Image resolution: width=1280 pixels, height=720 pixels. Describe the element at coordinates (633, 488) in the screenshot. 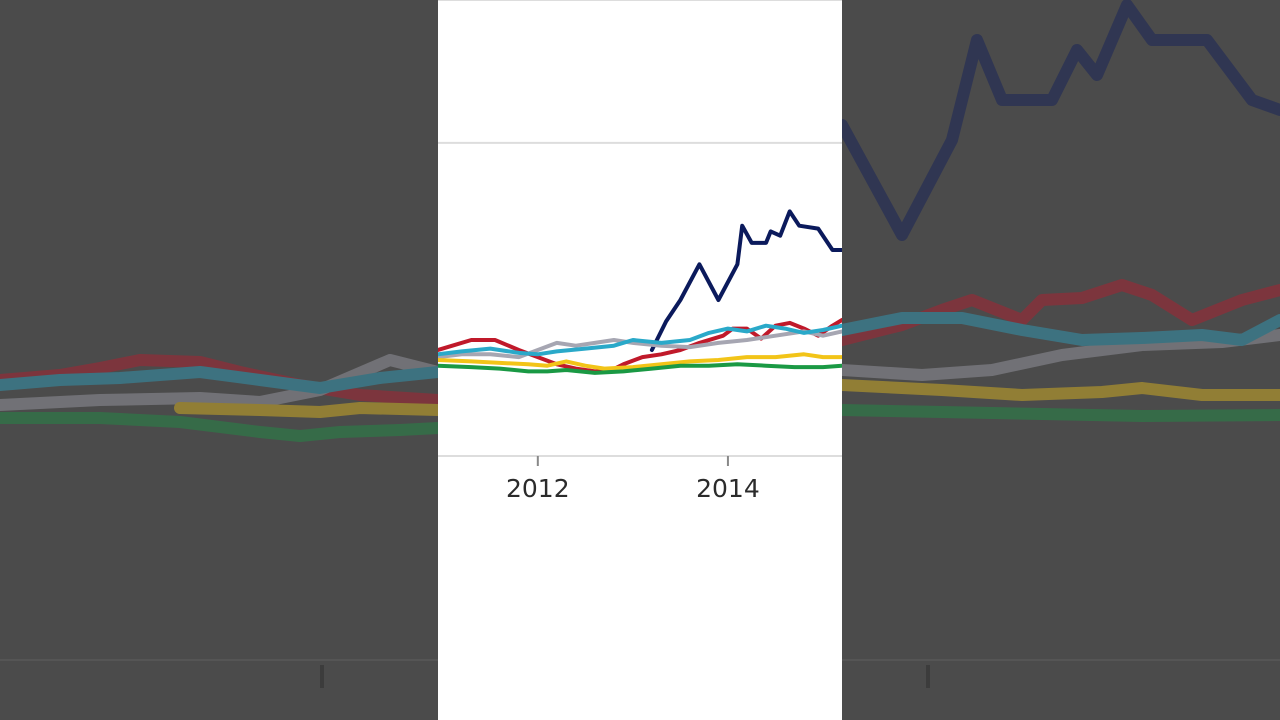

I see `x-tick-labels: 2012 2014` at that location.